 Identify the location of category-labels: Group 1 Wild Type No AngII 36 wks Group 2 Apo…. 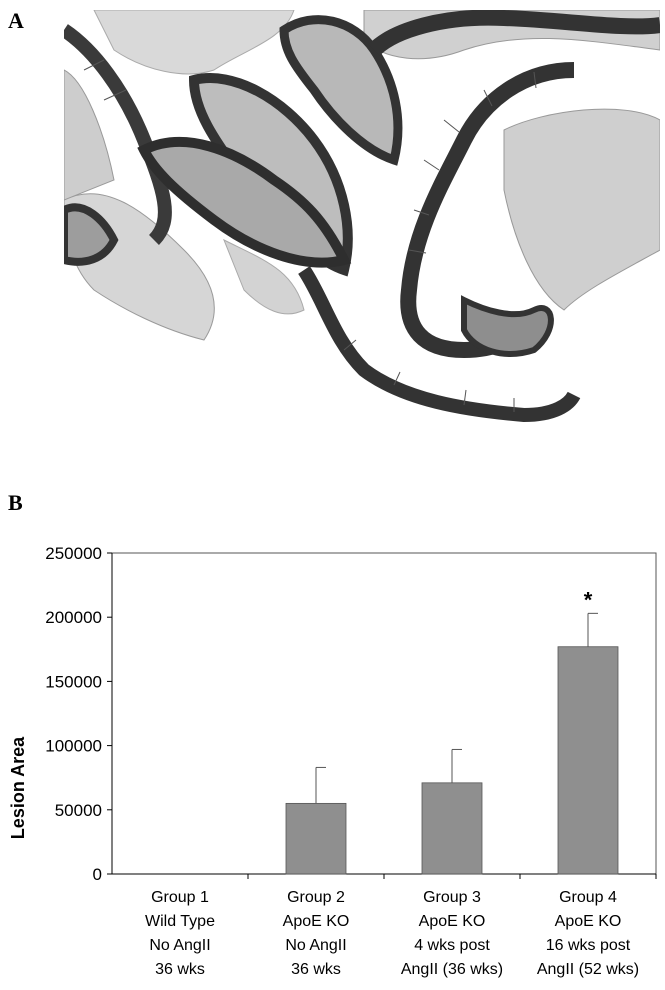
(392, 933).